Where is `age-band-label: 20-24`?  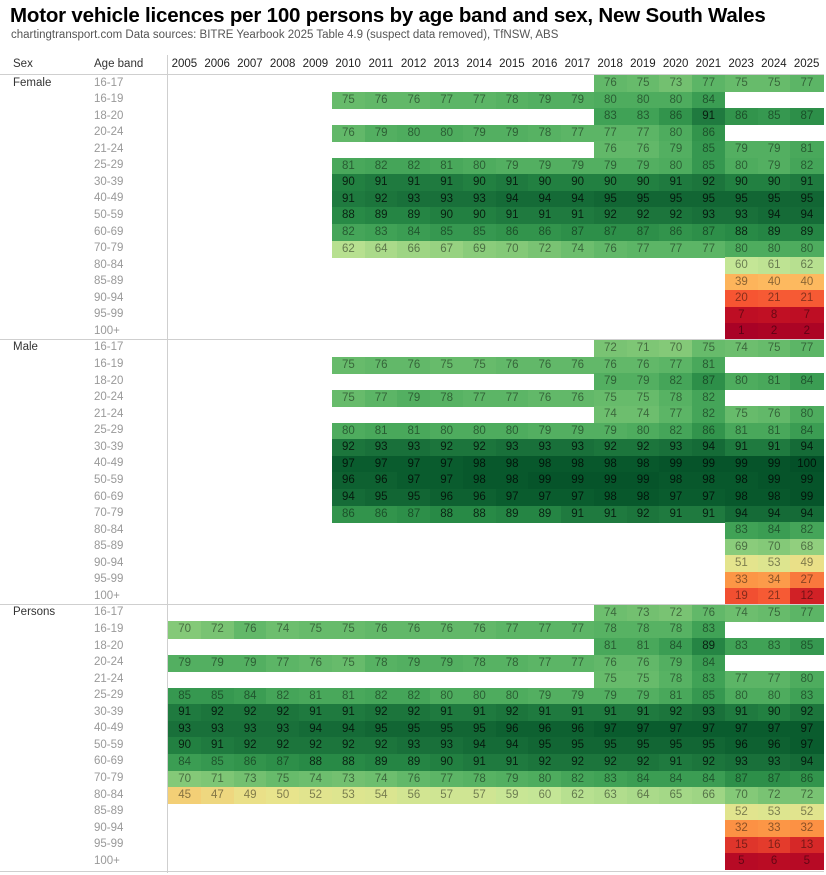 age-band-label: 20-24 is located at coordinates (109, 132).